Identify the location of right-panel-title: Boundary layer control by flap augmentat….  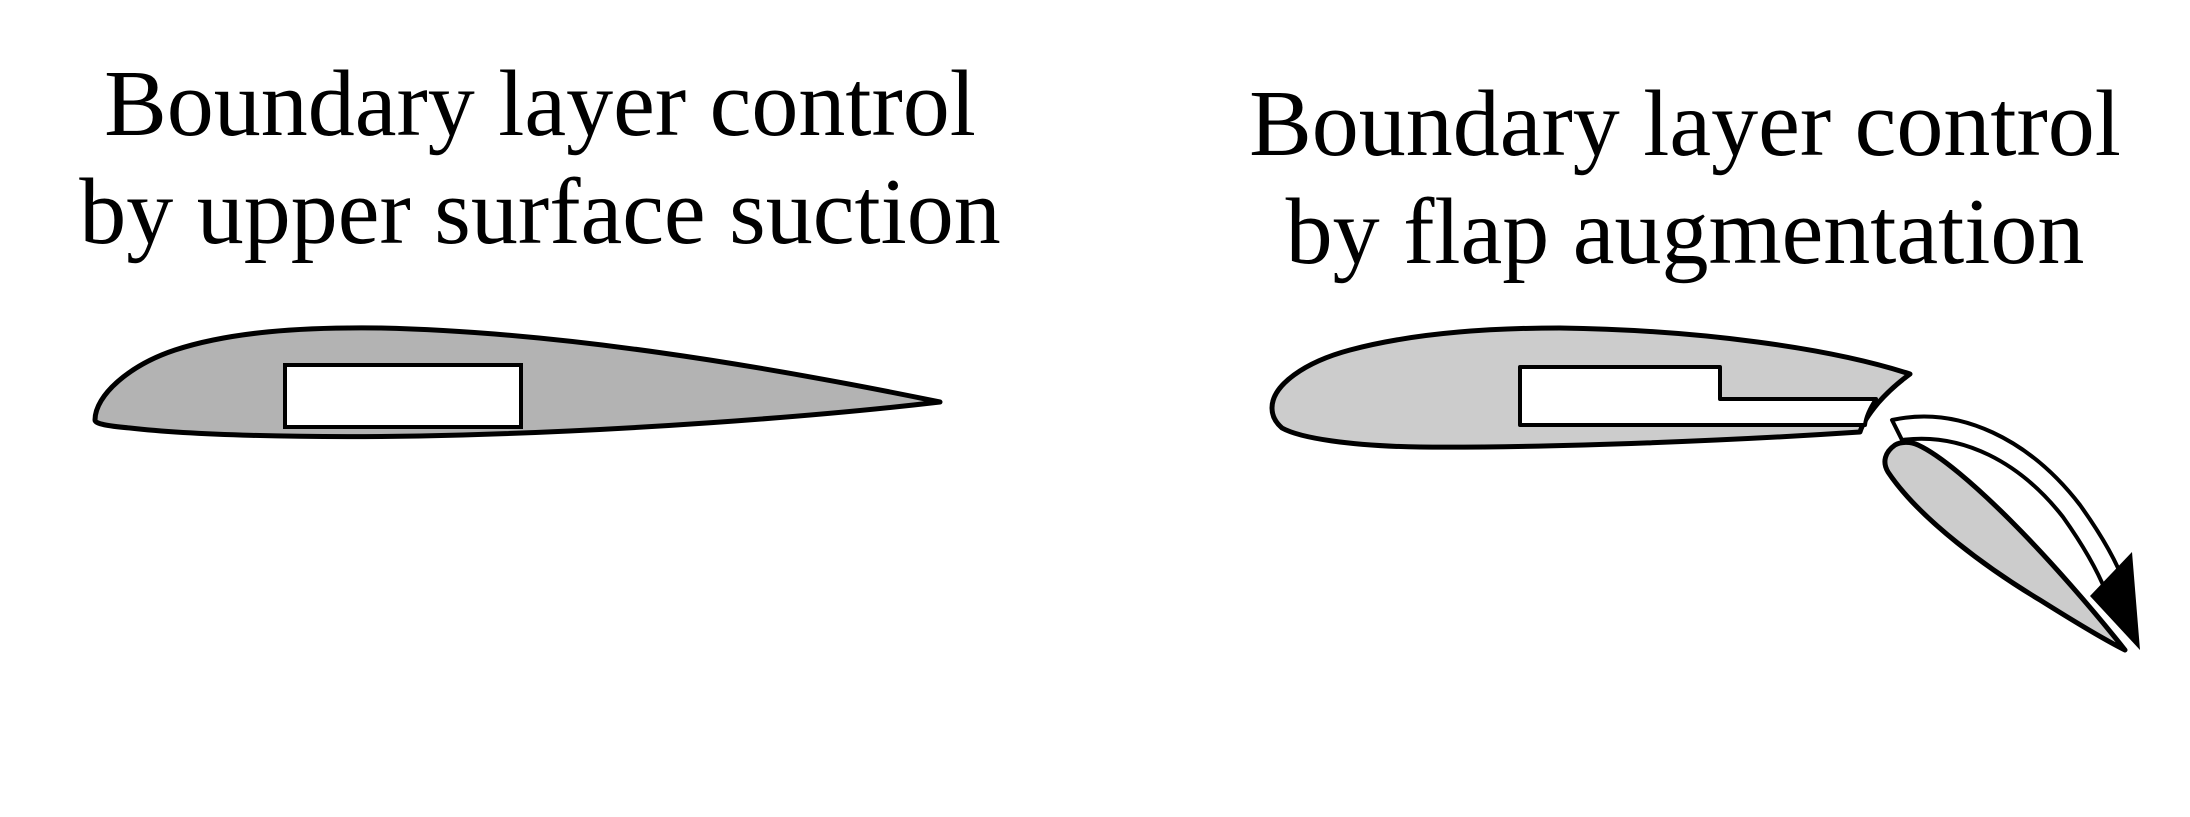
(1685, 178).